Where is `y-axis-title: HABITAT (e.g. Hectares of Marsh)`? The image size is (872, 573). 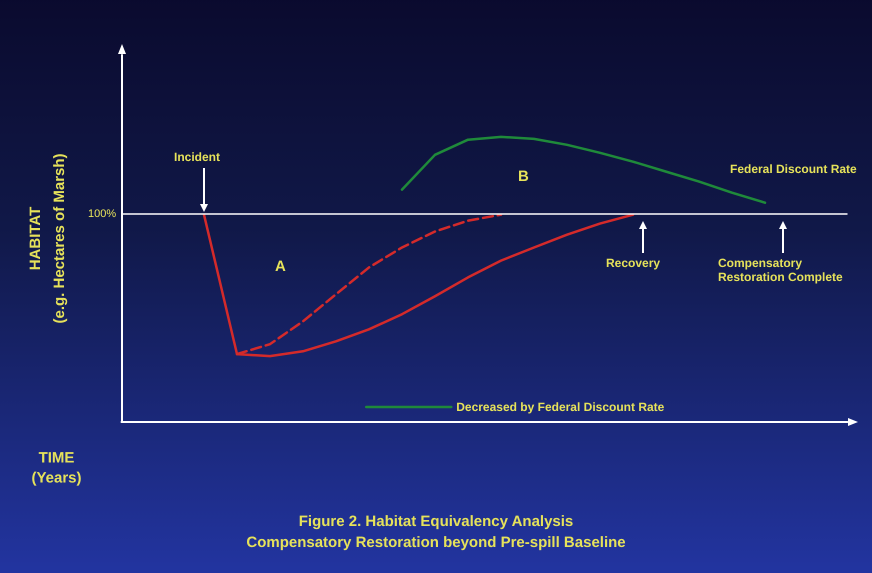 y-axis-title: HABITAT (e.g. Hectares of Marsh) is located at coordinates (47, 238).